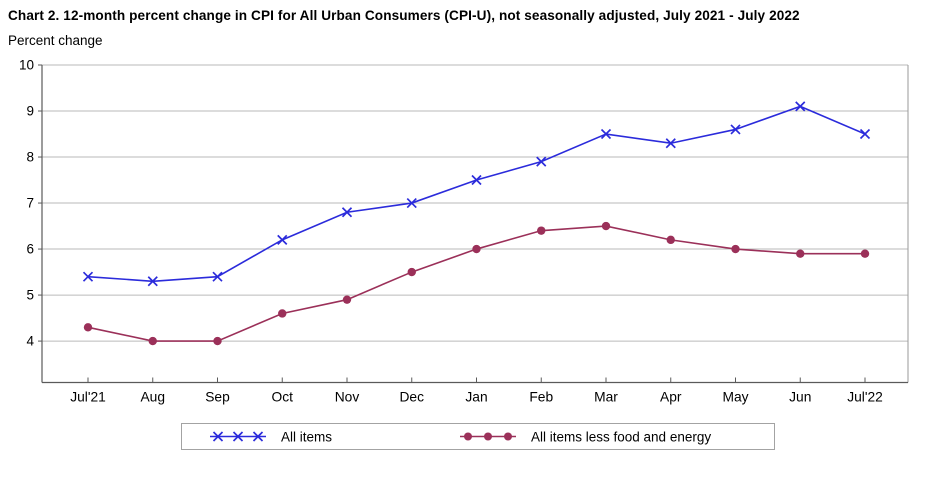 The height and width of the screenshot is (479, 931). Describe the element at coordinates (800, 397) in the screenshot. I see `svg-text: Jun` at that location.